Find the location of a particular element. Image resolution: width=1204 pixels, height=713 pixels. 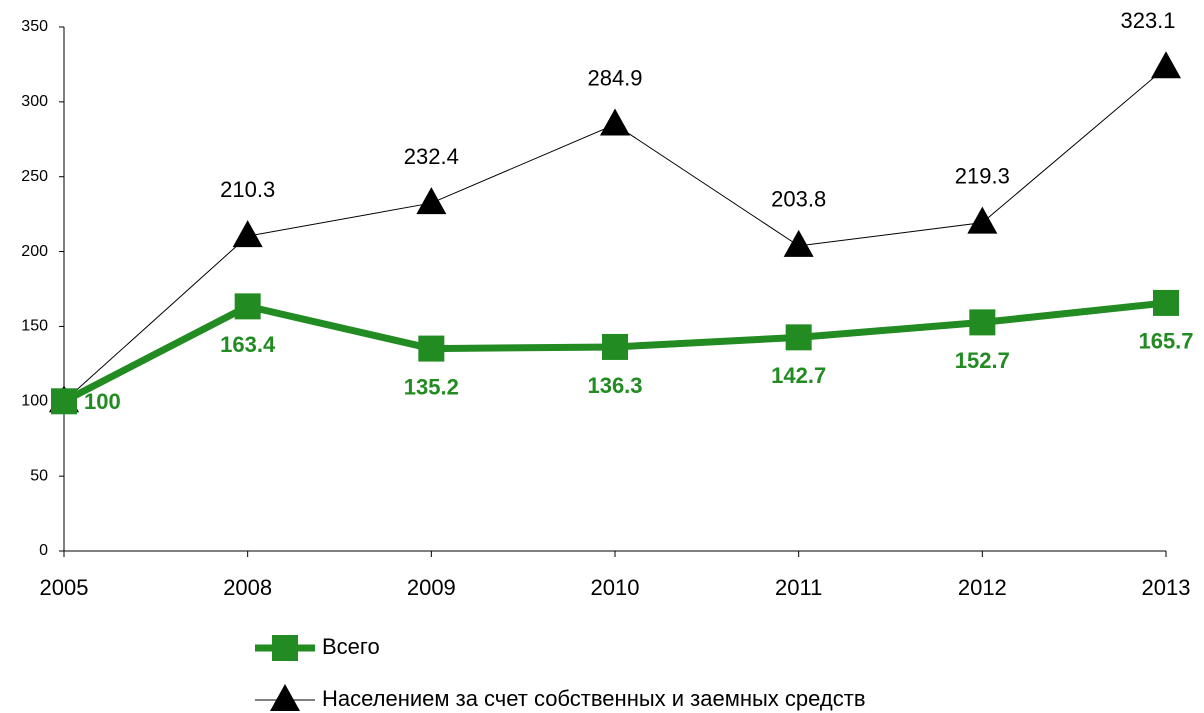

x-tick-label: 2005 is located at coordinates (64, 587).